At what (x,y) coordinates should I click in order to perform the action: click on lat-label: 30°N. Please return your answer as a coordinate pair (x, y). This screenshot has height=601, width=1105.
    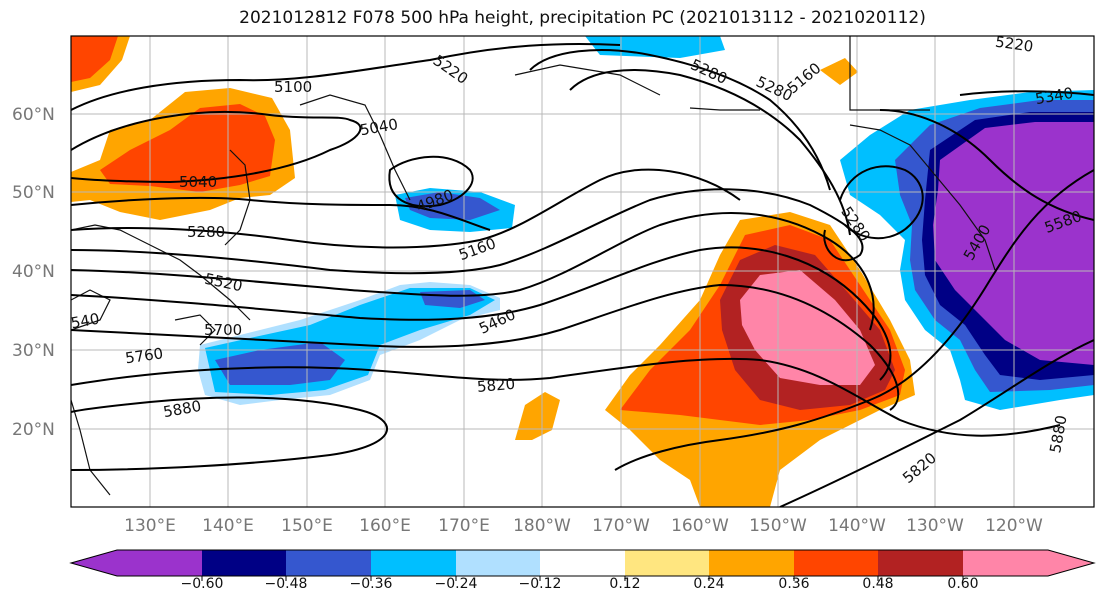
    Looking at the image, I should click on (33, 351).